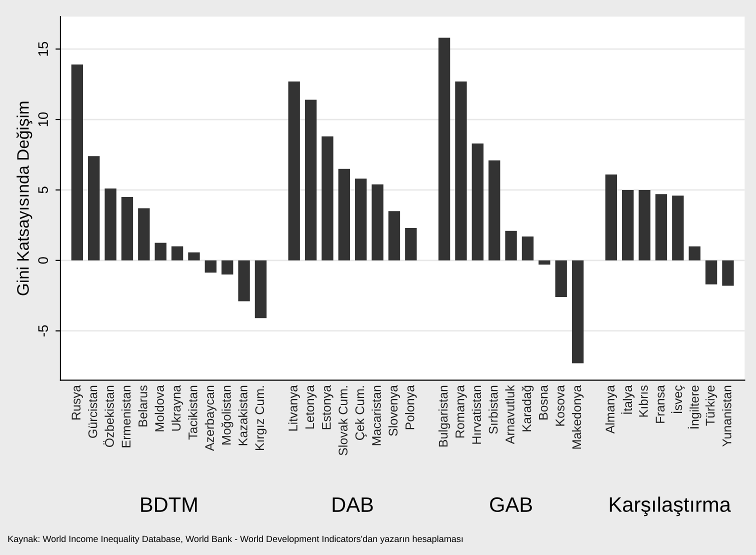  What do you see at coordinates (394, 410) in the screenshot?
I see `x-tick-label: Slovenya` at bounding box center [394, 410].